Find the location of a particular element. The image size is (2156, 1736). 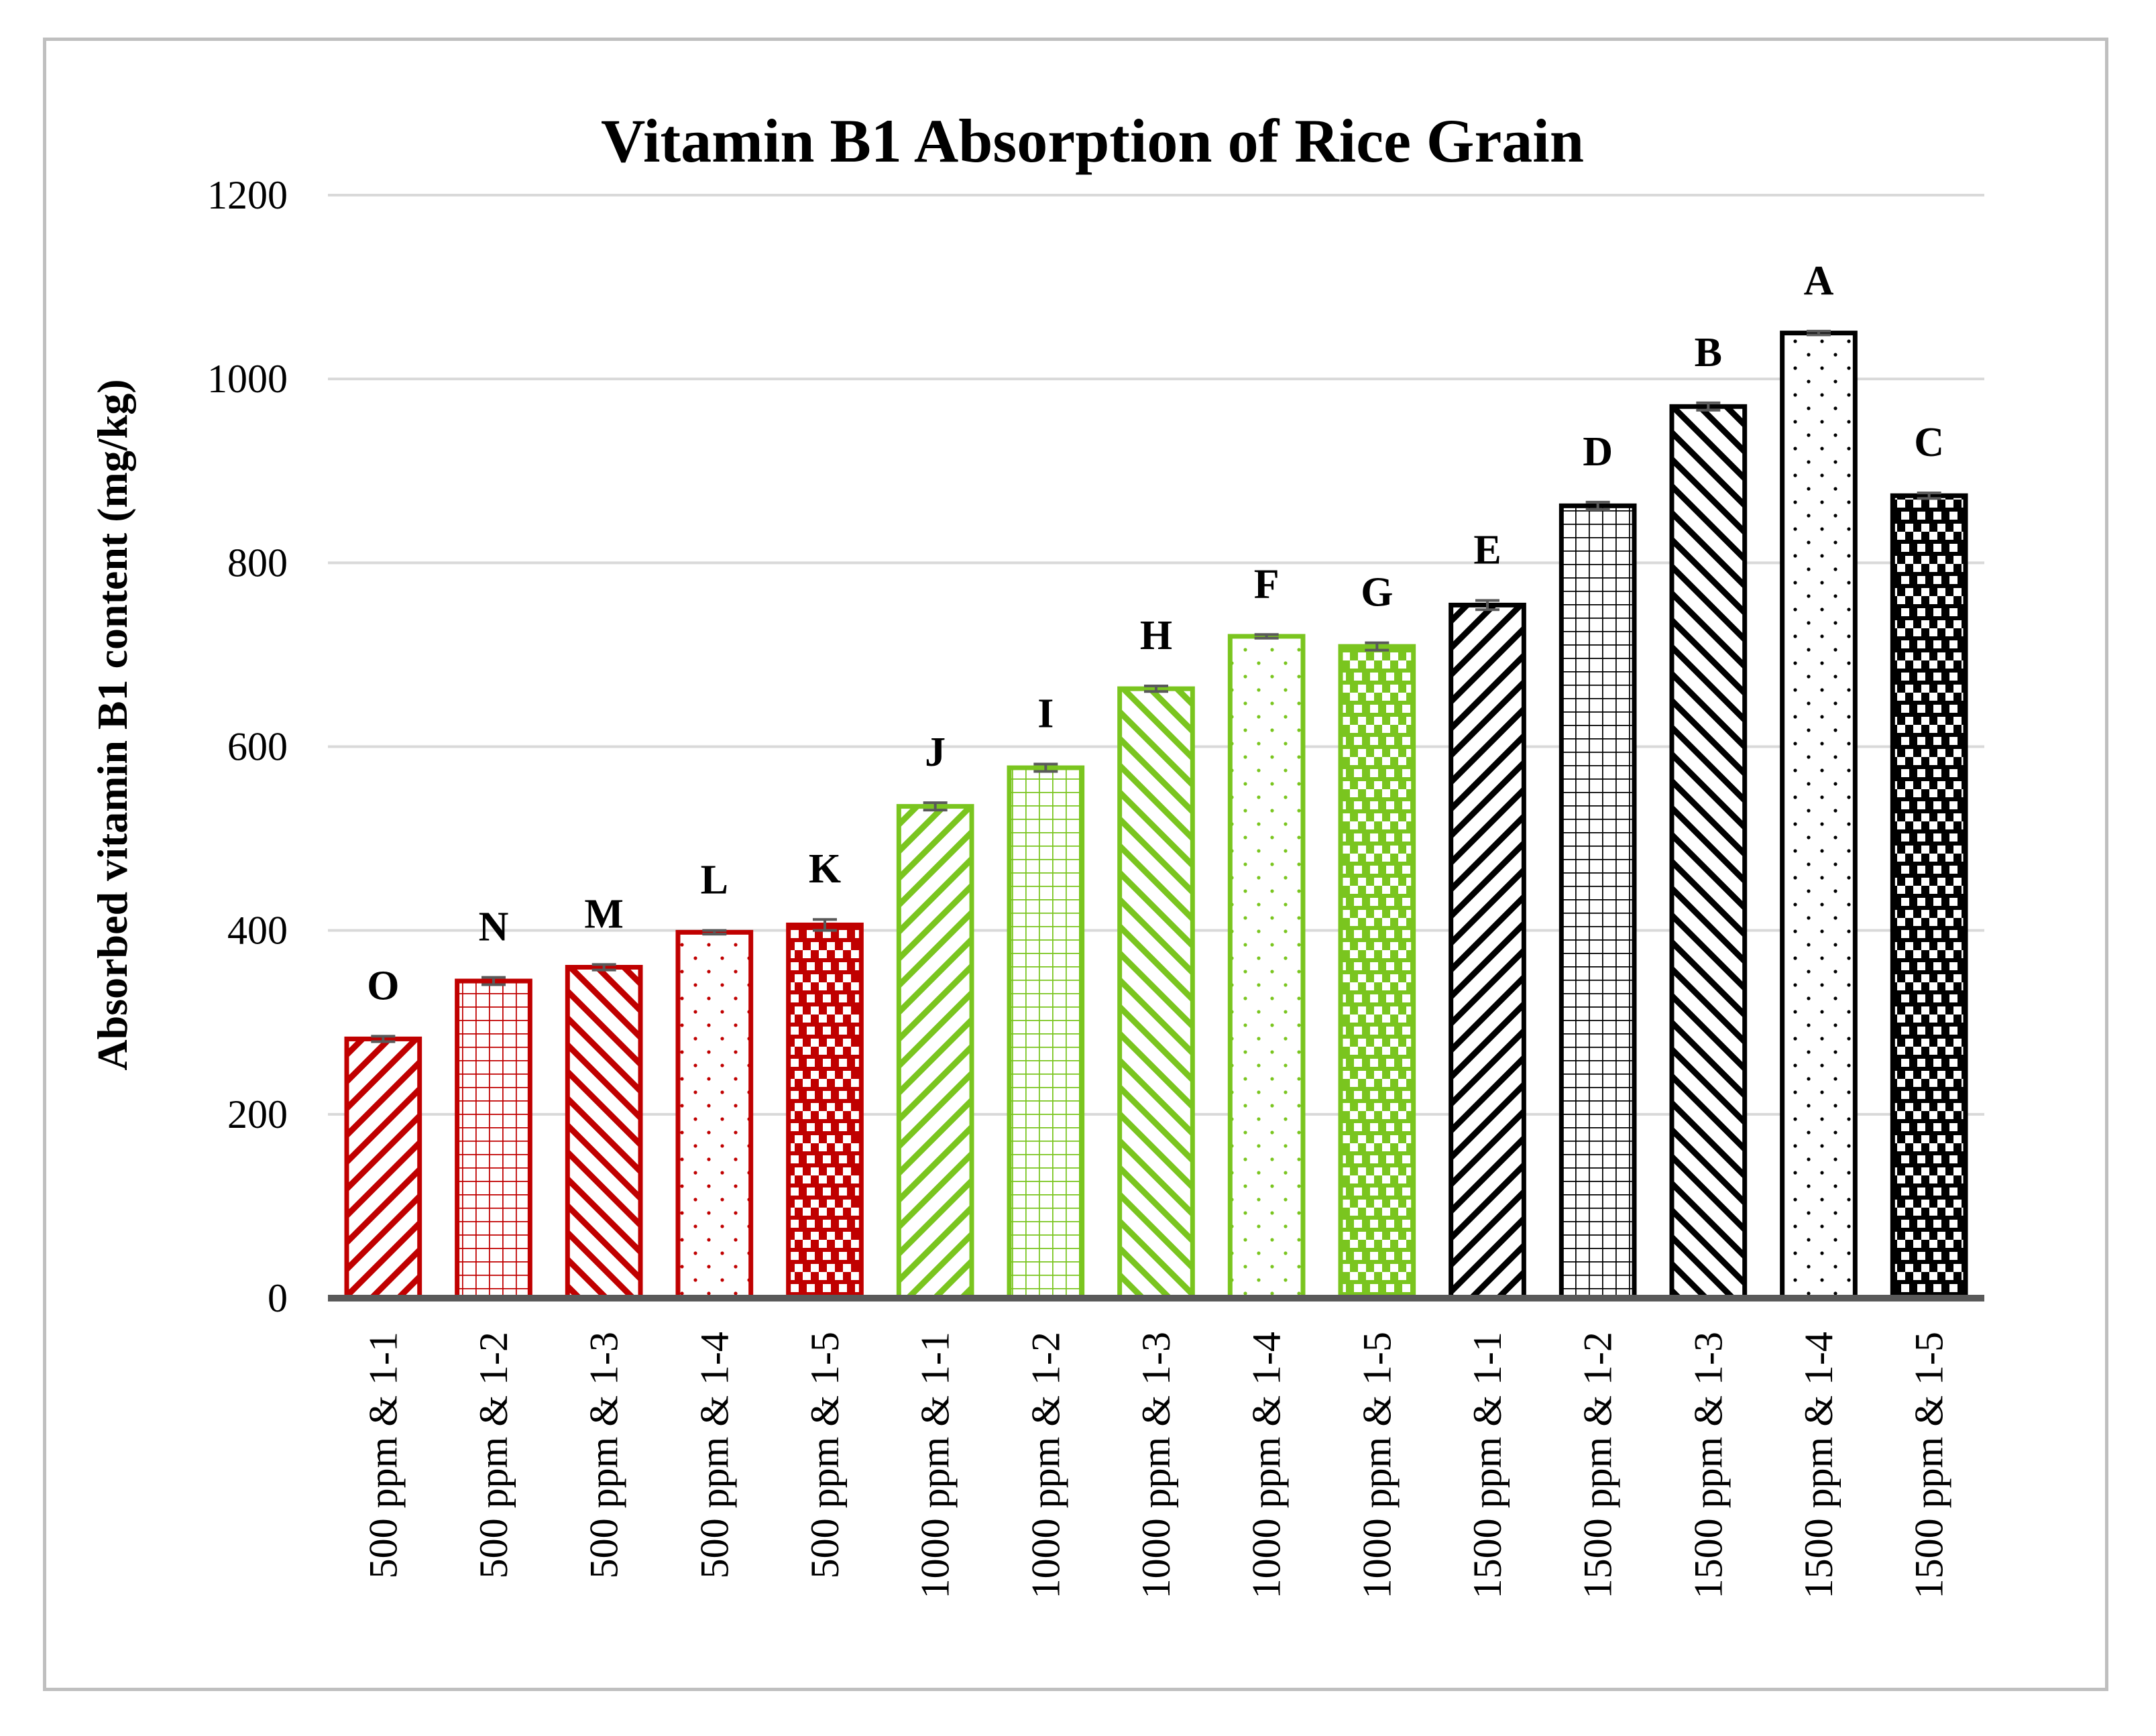

x-tick-label: 1000 ppm & 1-3 is located at coordinates (1156, 1466).